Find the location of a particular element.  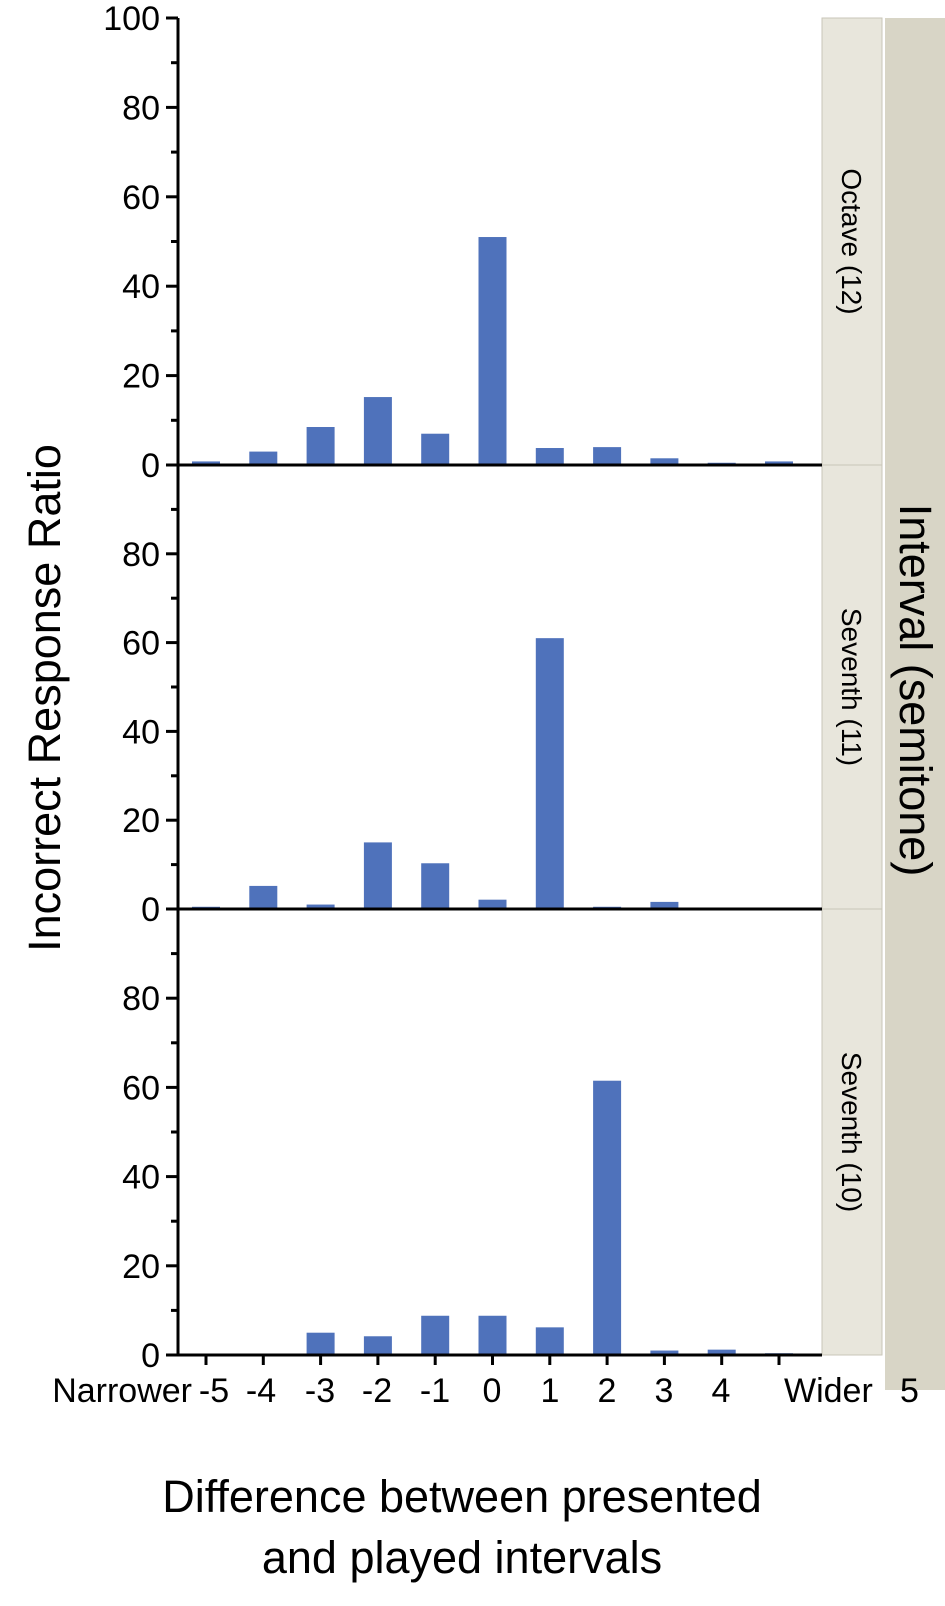

facet-outer-strip is located at coordinates (915, 704).